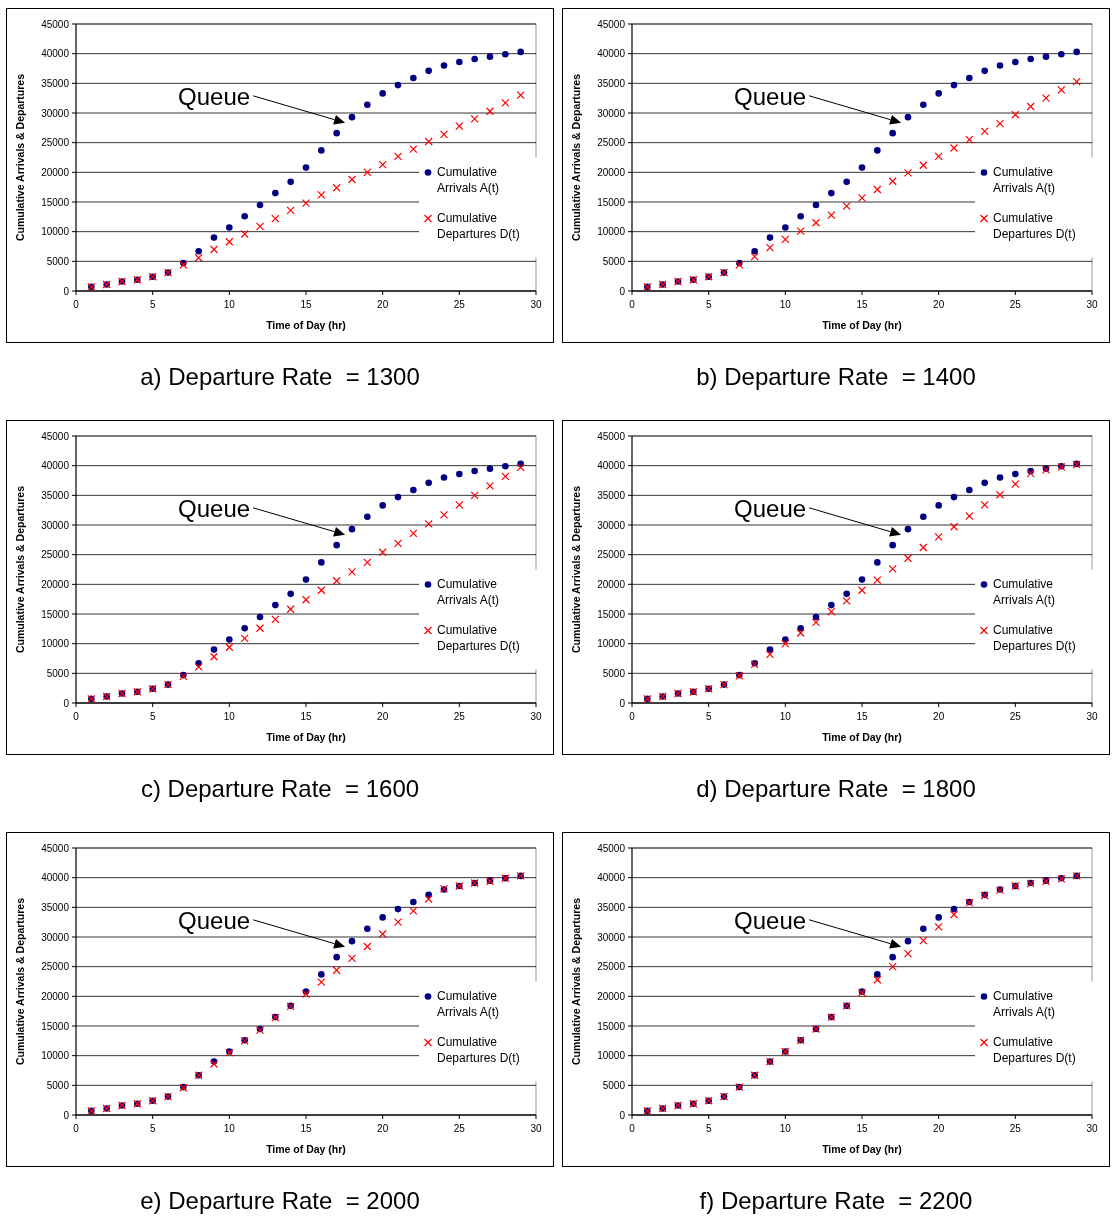 The width and height of the screenshot is (1114, 1226). I want to click on y-tick-label: 45000, so click(611, 848).